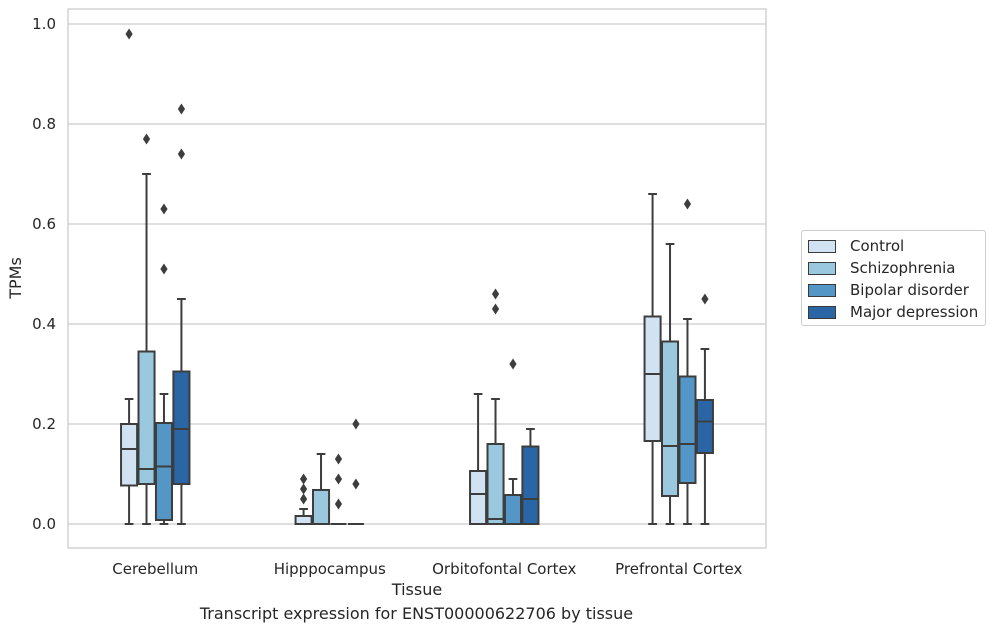  I want to click on legend-label-schizophrenia: Schizophrenia, so click(903, 268).